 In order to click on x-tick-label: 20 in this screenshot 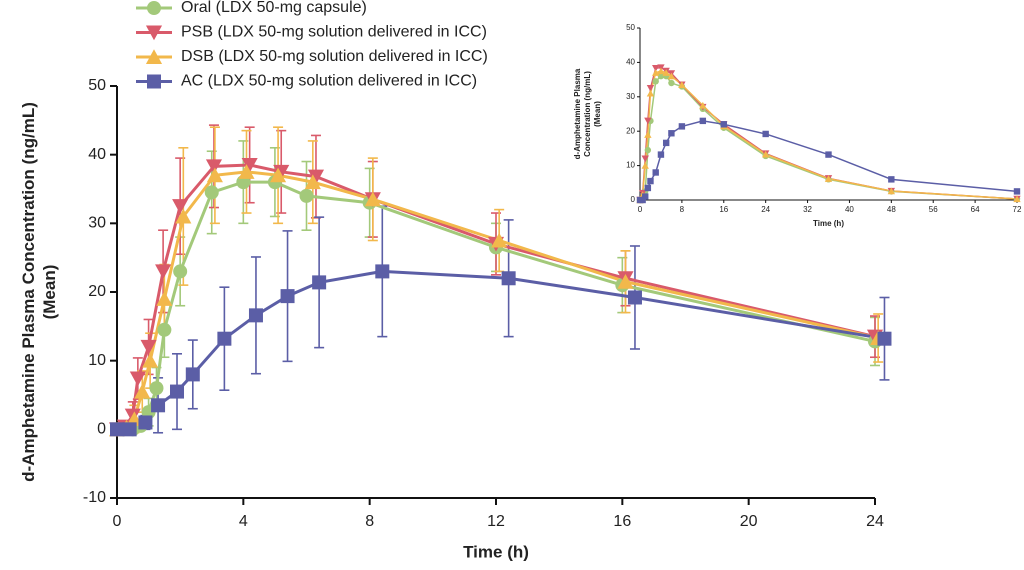, I will do `click(749, 521)`.